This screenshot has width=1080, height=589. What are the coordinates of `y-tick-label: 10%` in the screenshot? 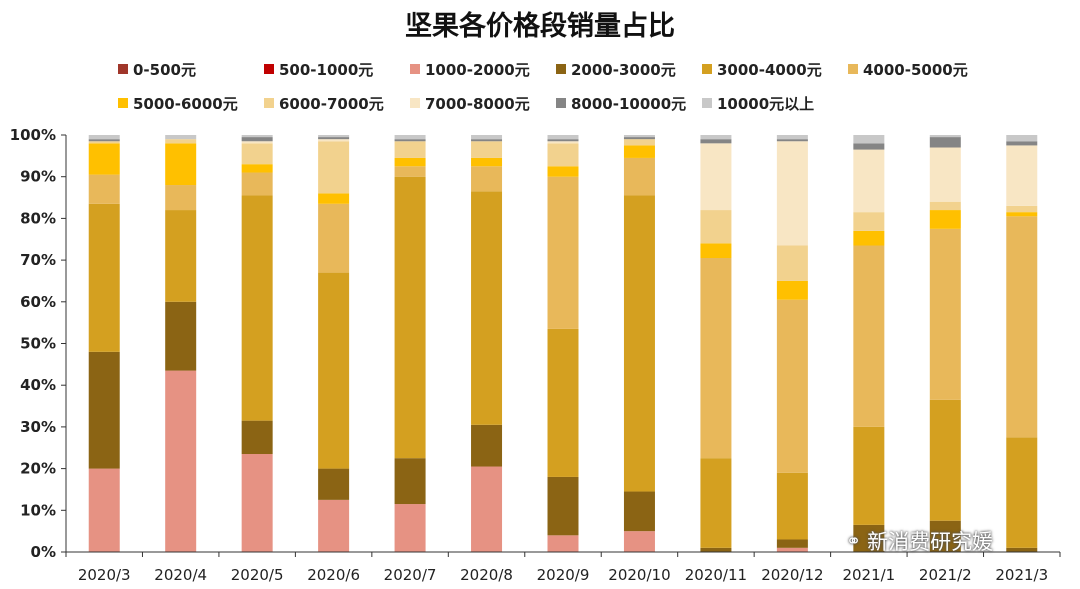 It's located at (38, 510).